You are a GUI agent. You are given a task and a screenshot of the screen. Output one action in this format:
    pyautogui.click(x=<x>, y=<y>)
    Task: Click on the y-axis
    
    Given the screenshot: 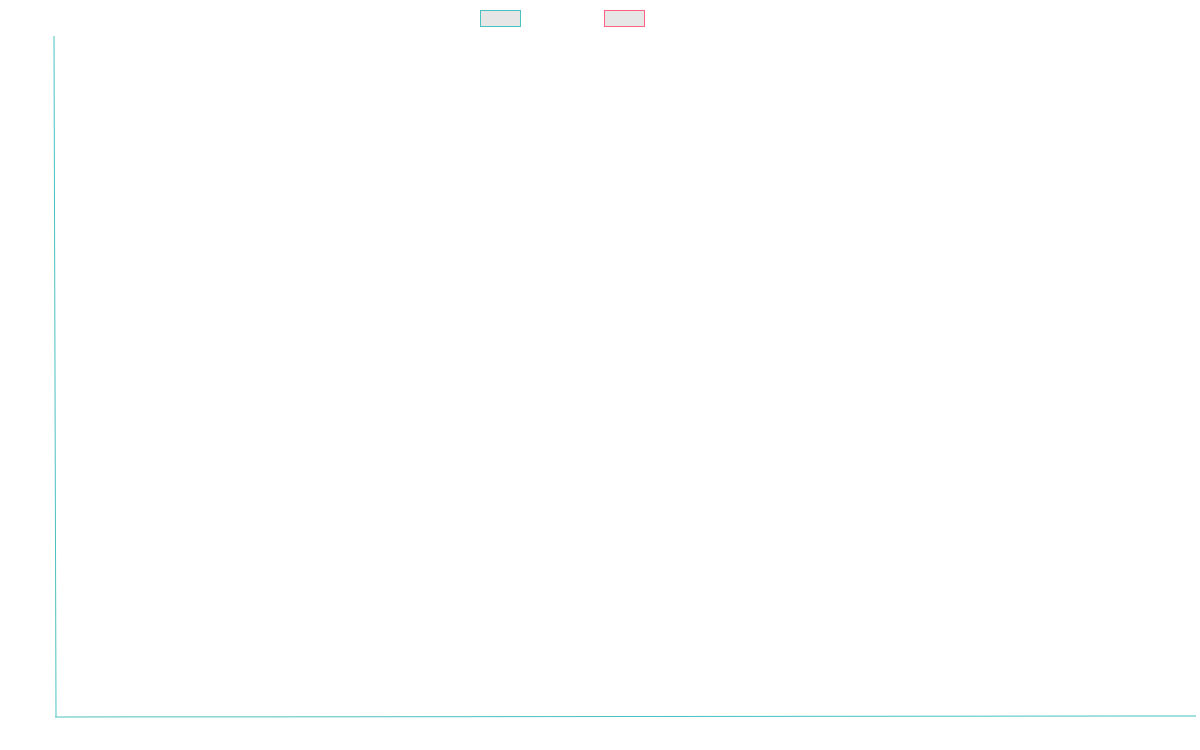 What is the action you would take?
    pyautogui.click(x=55, y=376)
    